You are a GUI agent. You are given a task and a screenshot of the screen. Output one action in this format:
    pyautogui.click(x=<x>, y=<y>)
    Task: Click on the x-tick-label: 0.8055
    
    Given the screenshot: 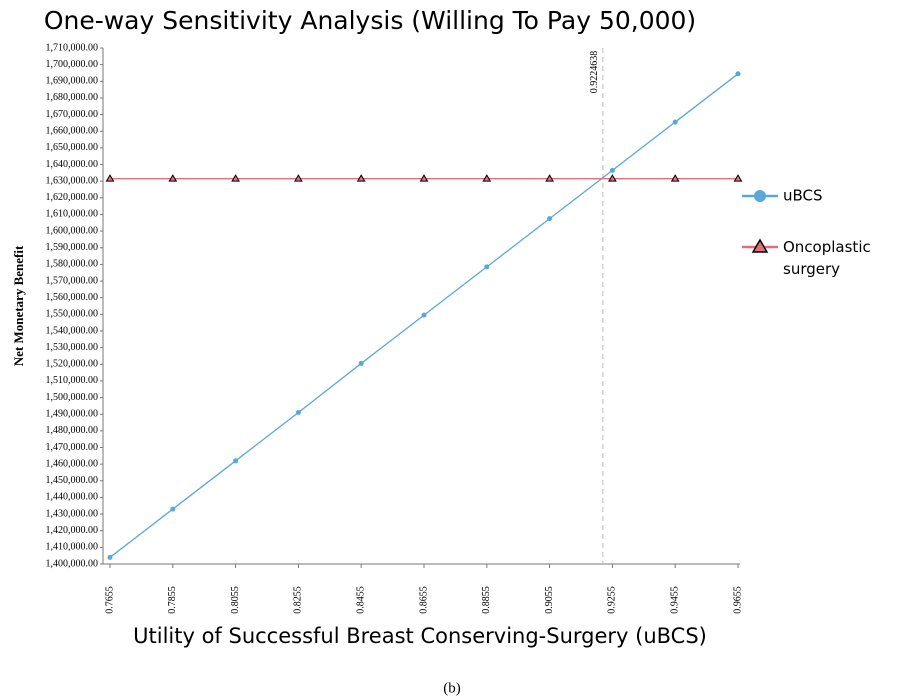 What is the action you would take?
    pyautogui.click(x=235, y=600)
    